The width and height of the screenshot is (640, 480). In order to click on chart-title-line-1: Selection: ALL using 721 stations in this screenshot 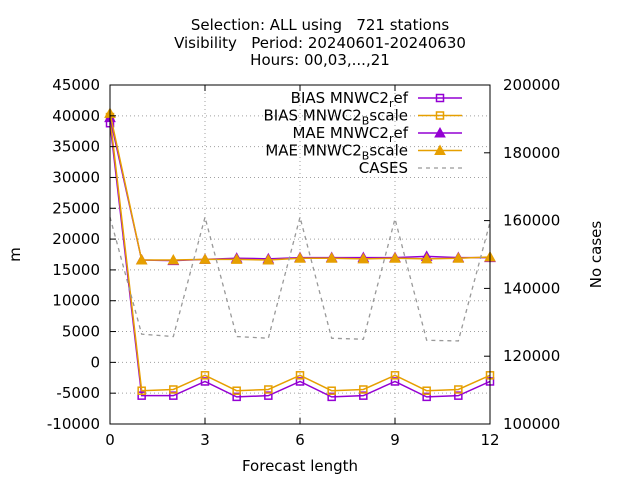, I will do `click(320, 25)`.